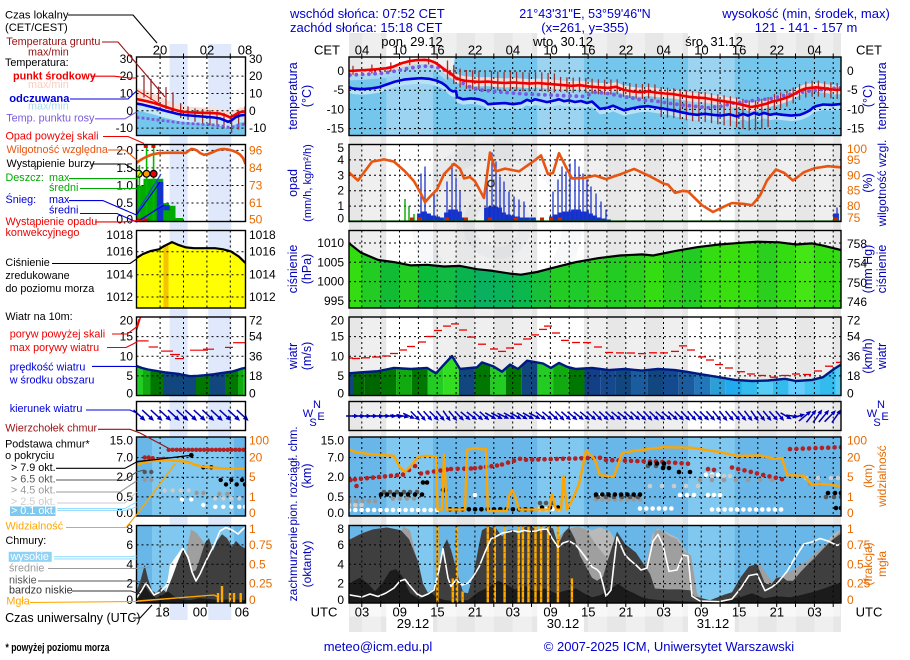 The image size is (910, 660). Describe the element at coordinates (261, 545) in the screenshot. I see `svg-text: 0.75` at that location.